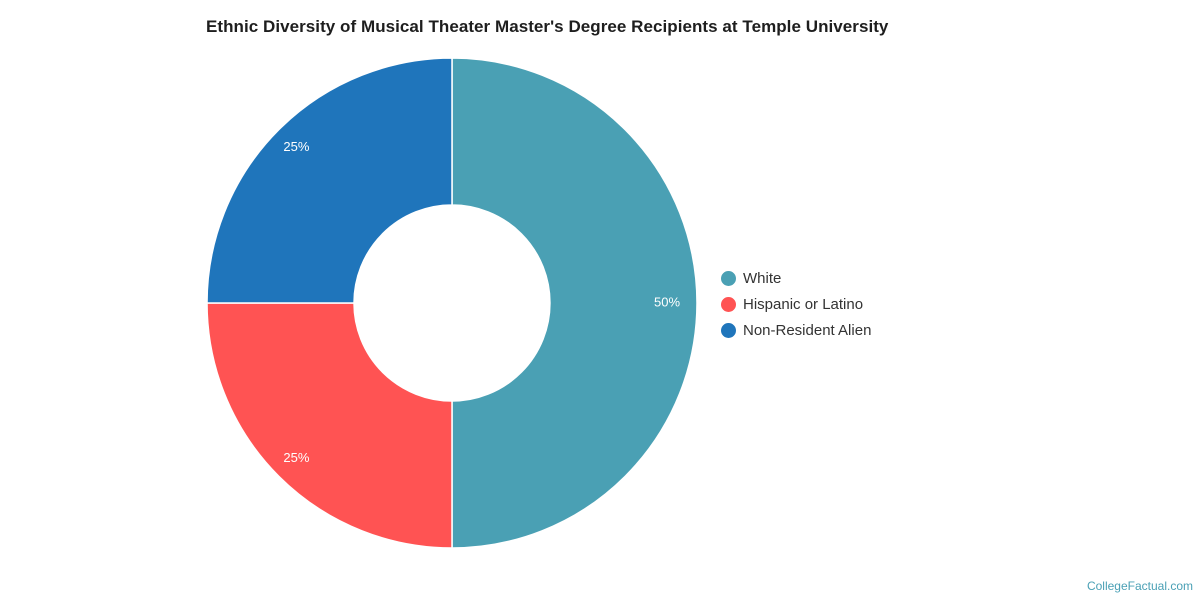  Describe the element at coordinates (762, 278) in the screenshot. I see `legend-label: White` at that location.